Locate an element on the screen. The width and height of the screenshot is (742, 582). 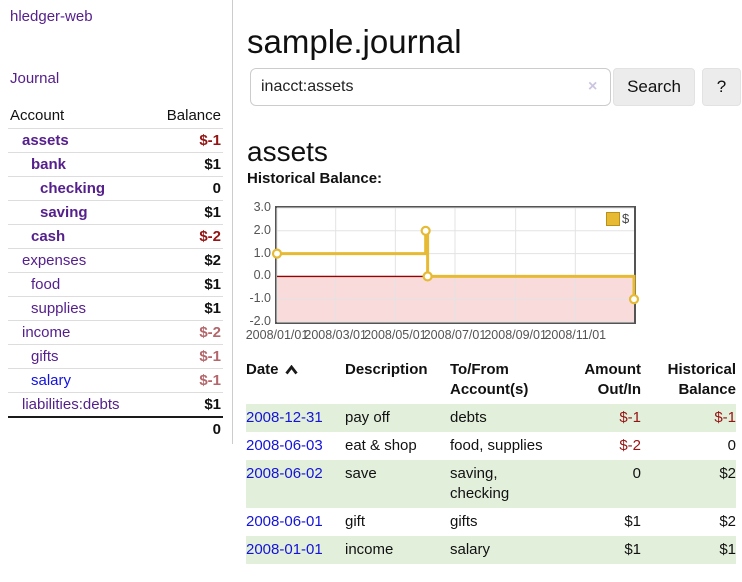
account-link: income is located at coordinates (46, 332).